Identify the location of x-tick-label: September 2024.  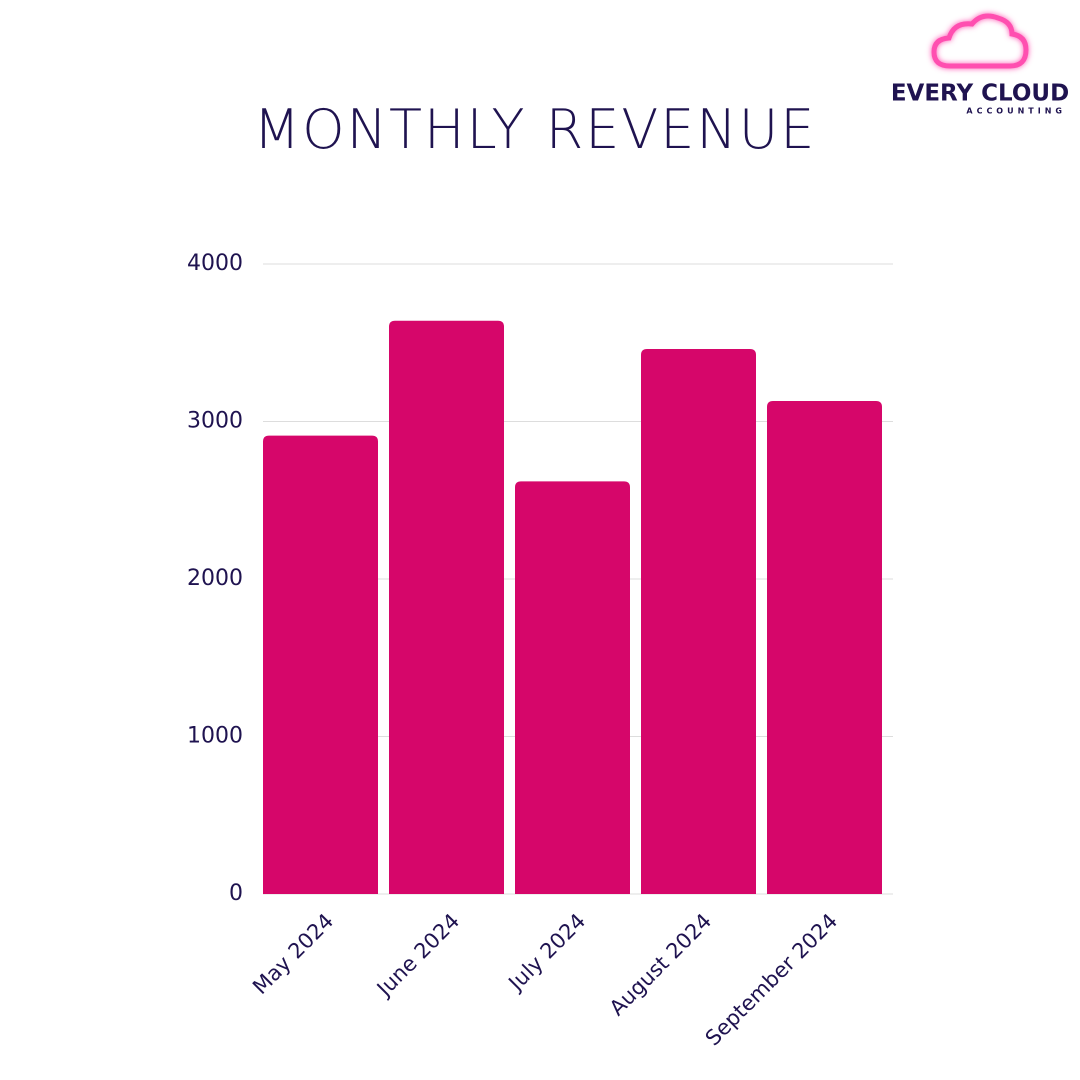
(772, 980).